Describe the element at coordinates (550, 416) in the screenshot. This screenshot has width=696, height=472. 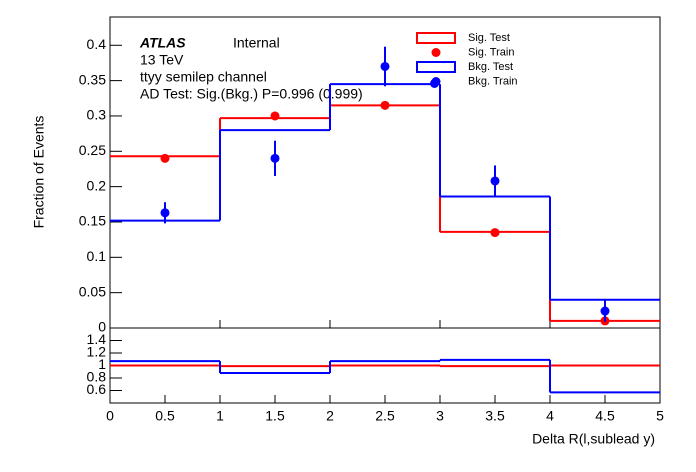
I see `x-tick-label: 4` at that location.